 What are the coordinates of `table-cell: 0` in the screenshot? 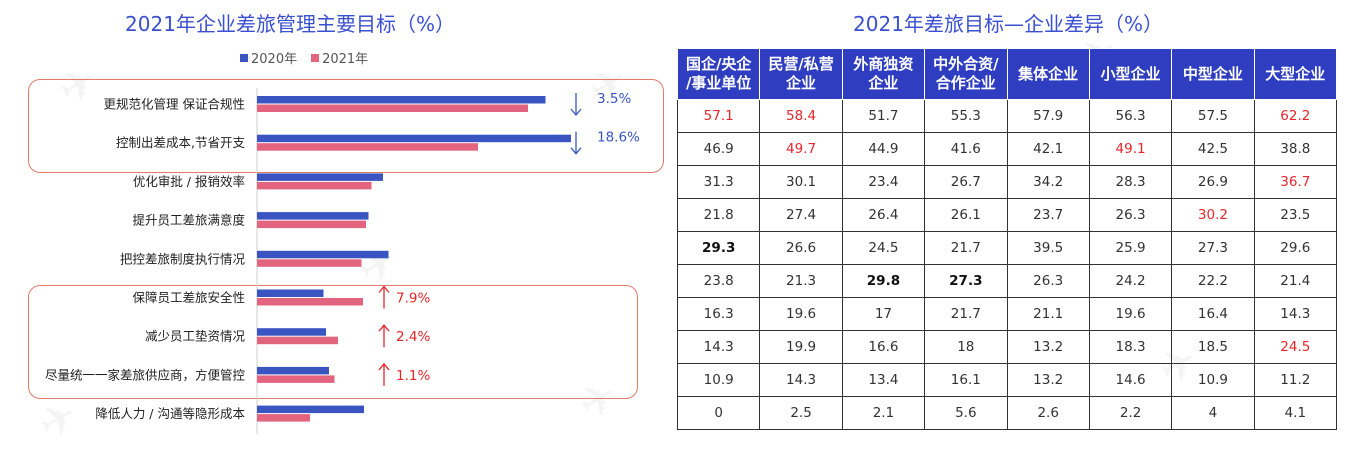 It's located at (718, 413).